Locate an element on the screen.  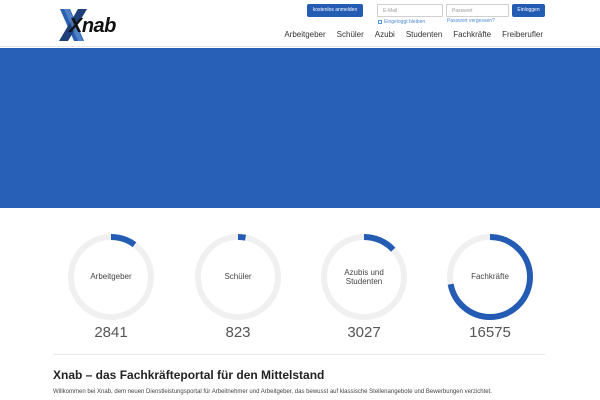
email-field is located at coordinates (410, 10).